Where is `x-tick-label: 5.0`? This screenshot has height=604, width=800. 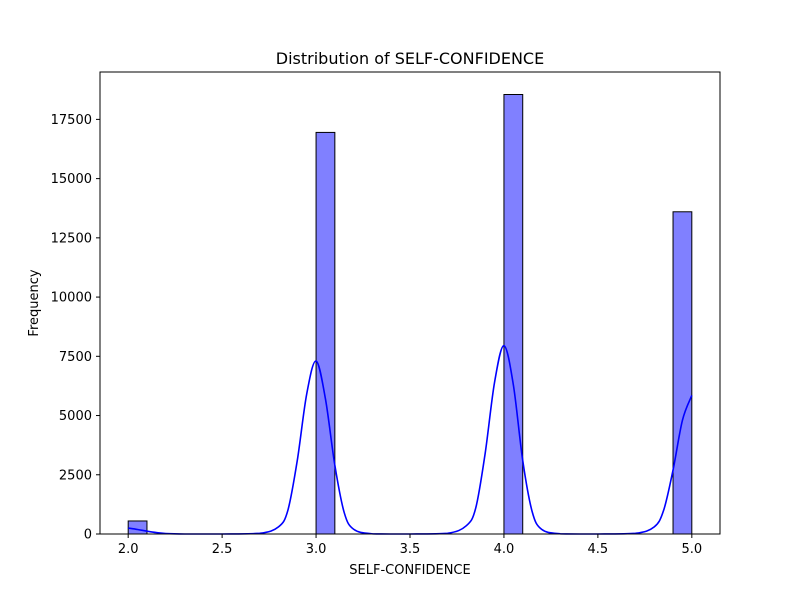 x-tick-label: 5.0 is located at coordinates (691, 549).